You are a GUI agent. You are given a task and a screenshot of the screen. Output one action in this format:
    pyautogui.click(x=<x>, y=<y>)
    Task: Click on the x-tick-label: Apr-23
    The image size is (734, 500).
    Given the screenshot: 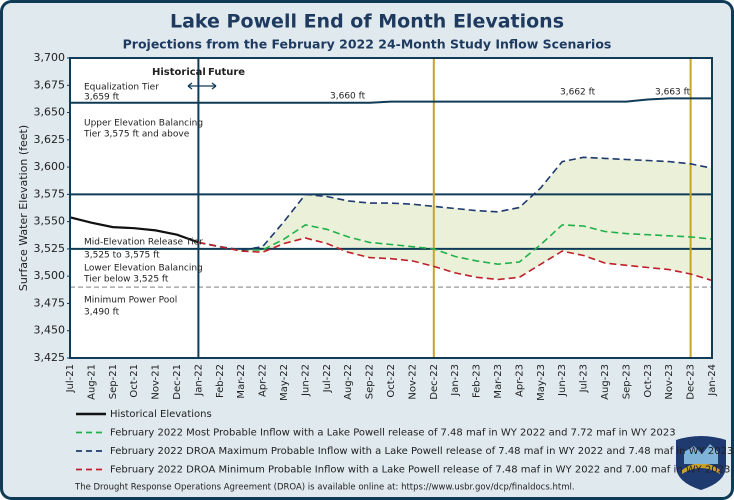 What is the action you would take?
    pyautogui.click(x=519, y=380)
    